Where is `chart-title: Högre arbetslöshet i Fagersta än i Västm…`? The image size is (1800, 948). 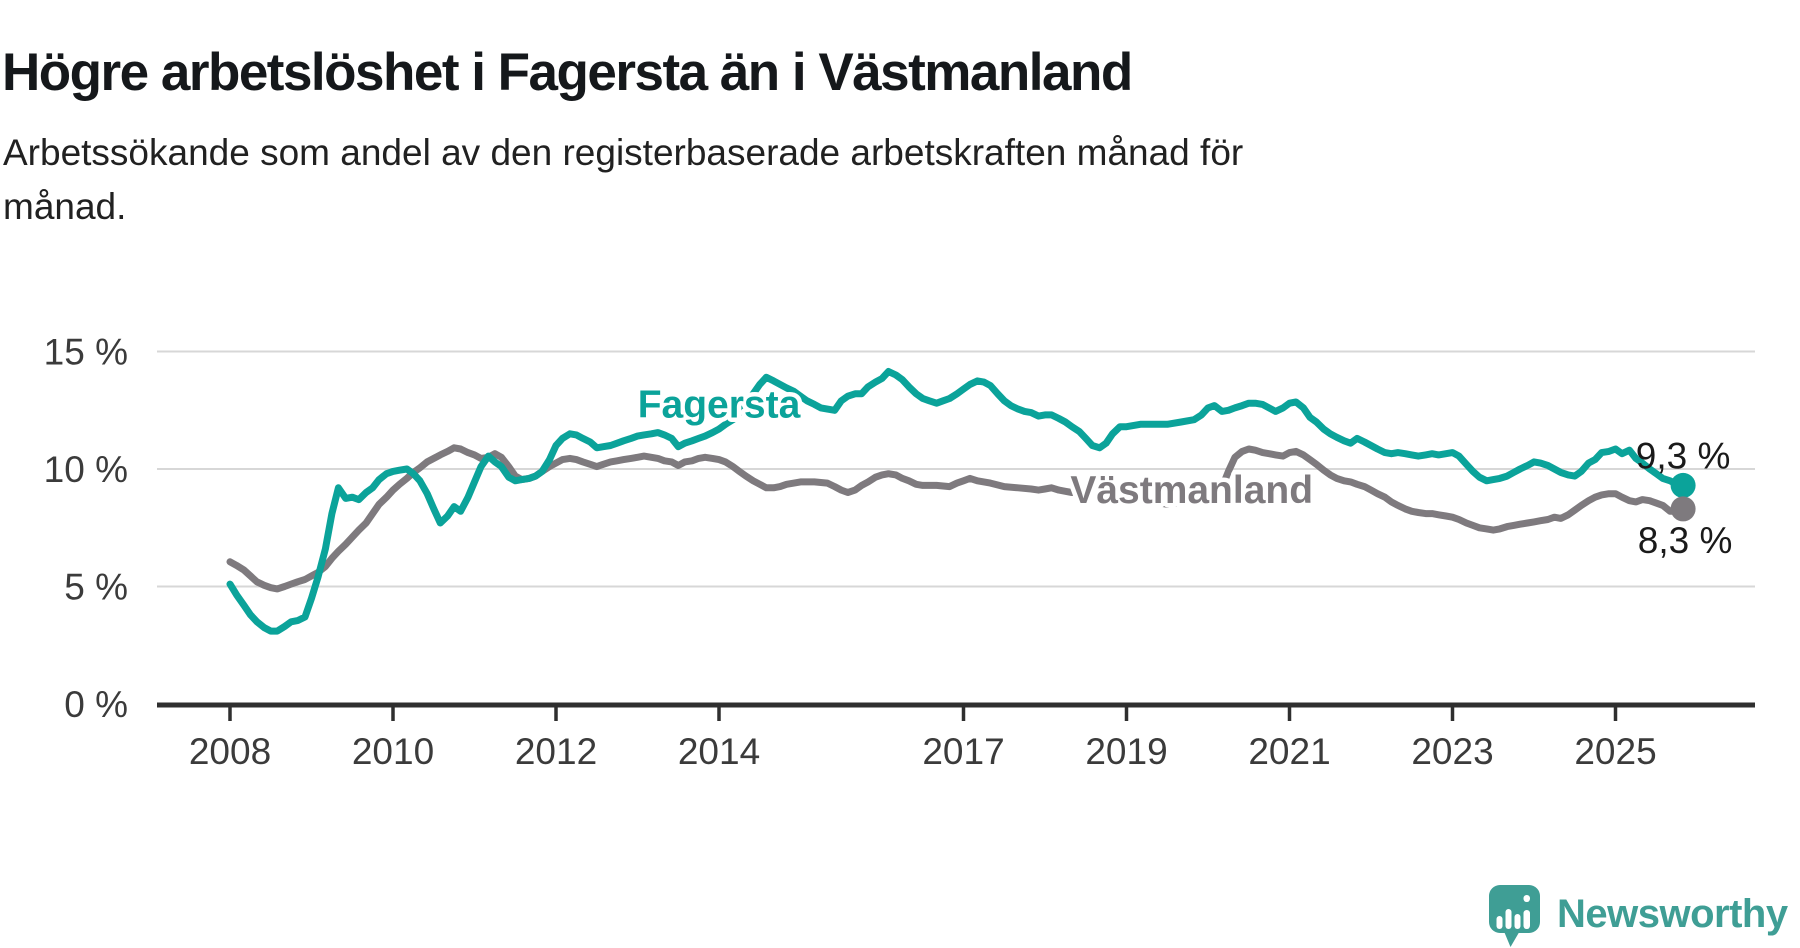
chart-title: Högre arbetslöshet i Fagersta än i Västm… is located at coordinates (567, 72).